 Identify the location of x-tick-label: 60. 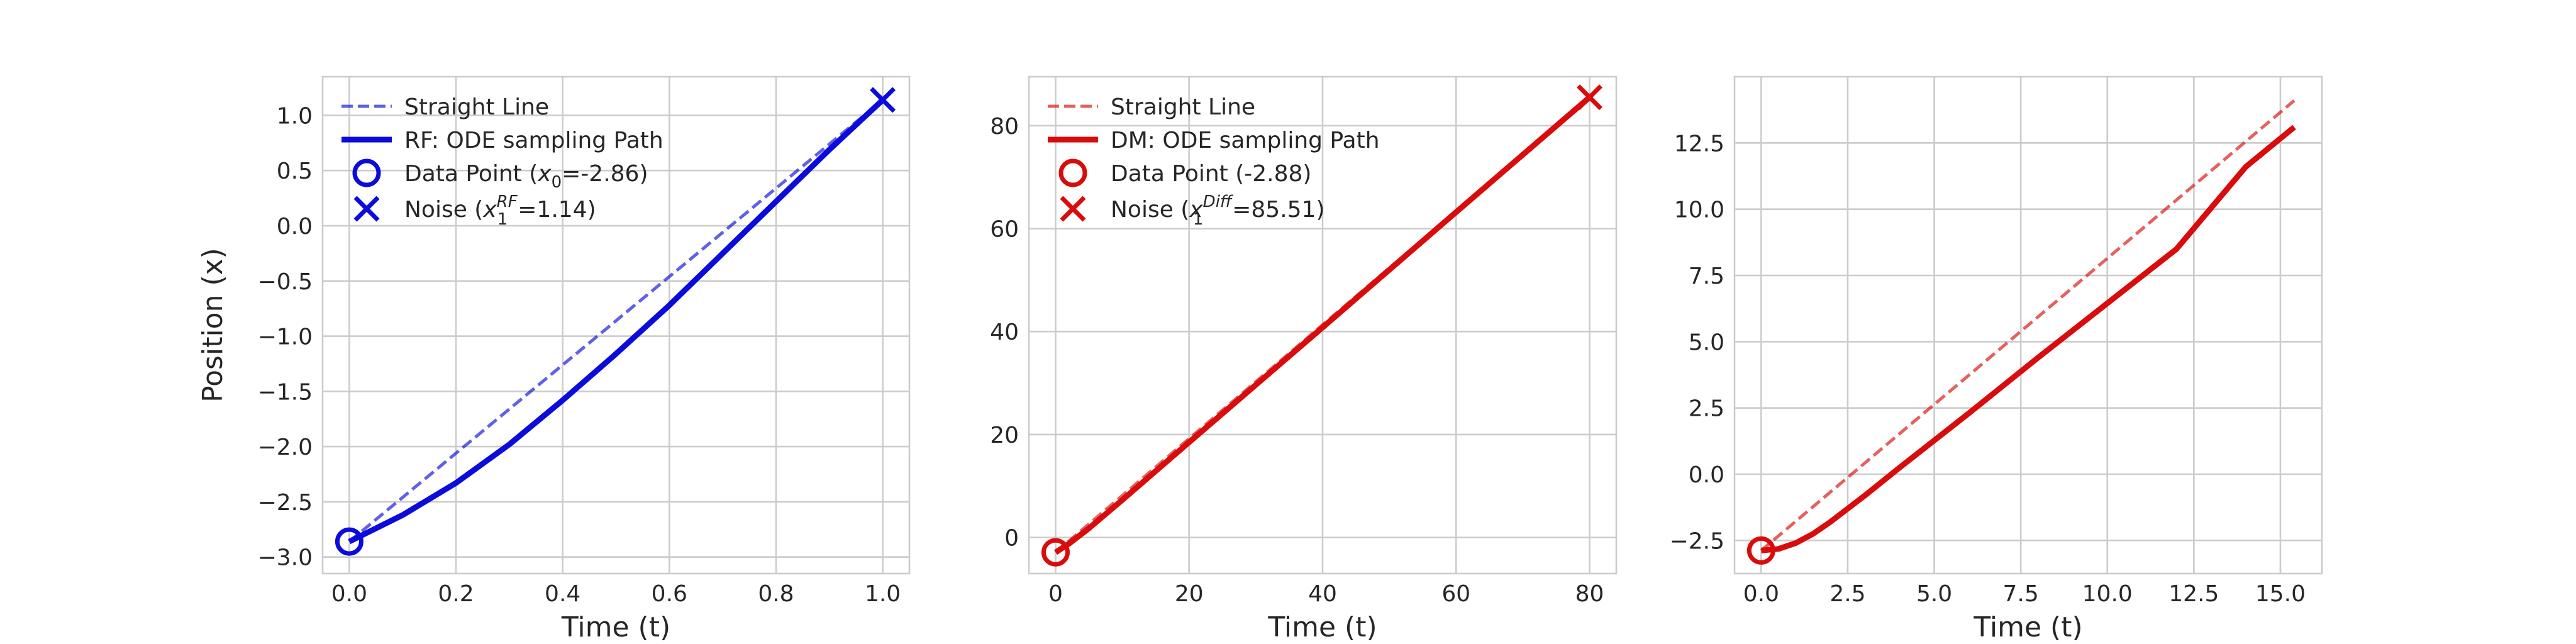
(1455, 594).